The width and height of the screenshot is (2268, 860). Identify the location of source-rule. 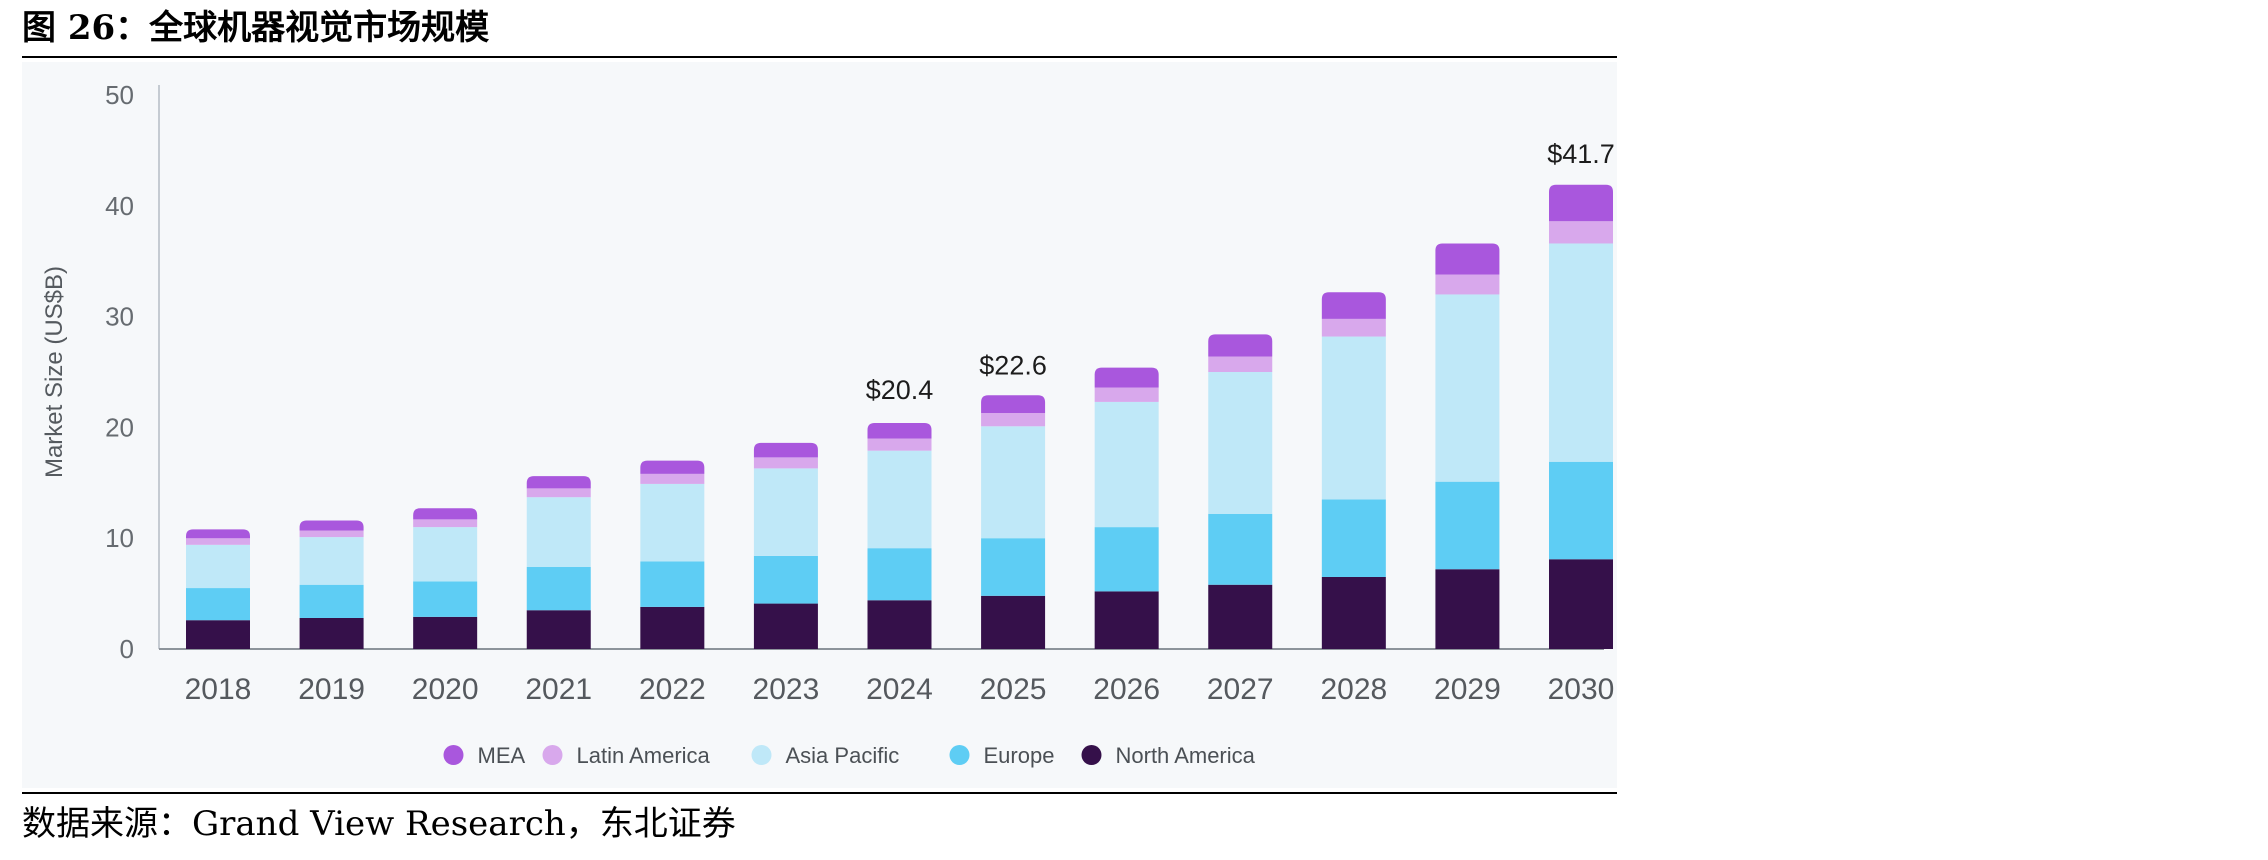
(819, 793).